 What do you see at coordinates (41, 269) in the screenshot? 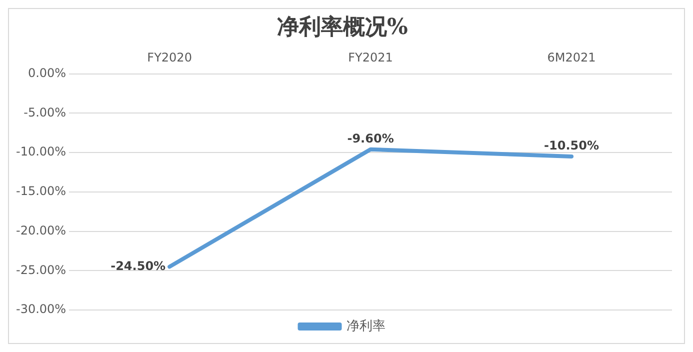
I see `y-tick-label: -25.00%` at bounding box center [41, 269].